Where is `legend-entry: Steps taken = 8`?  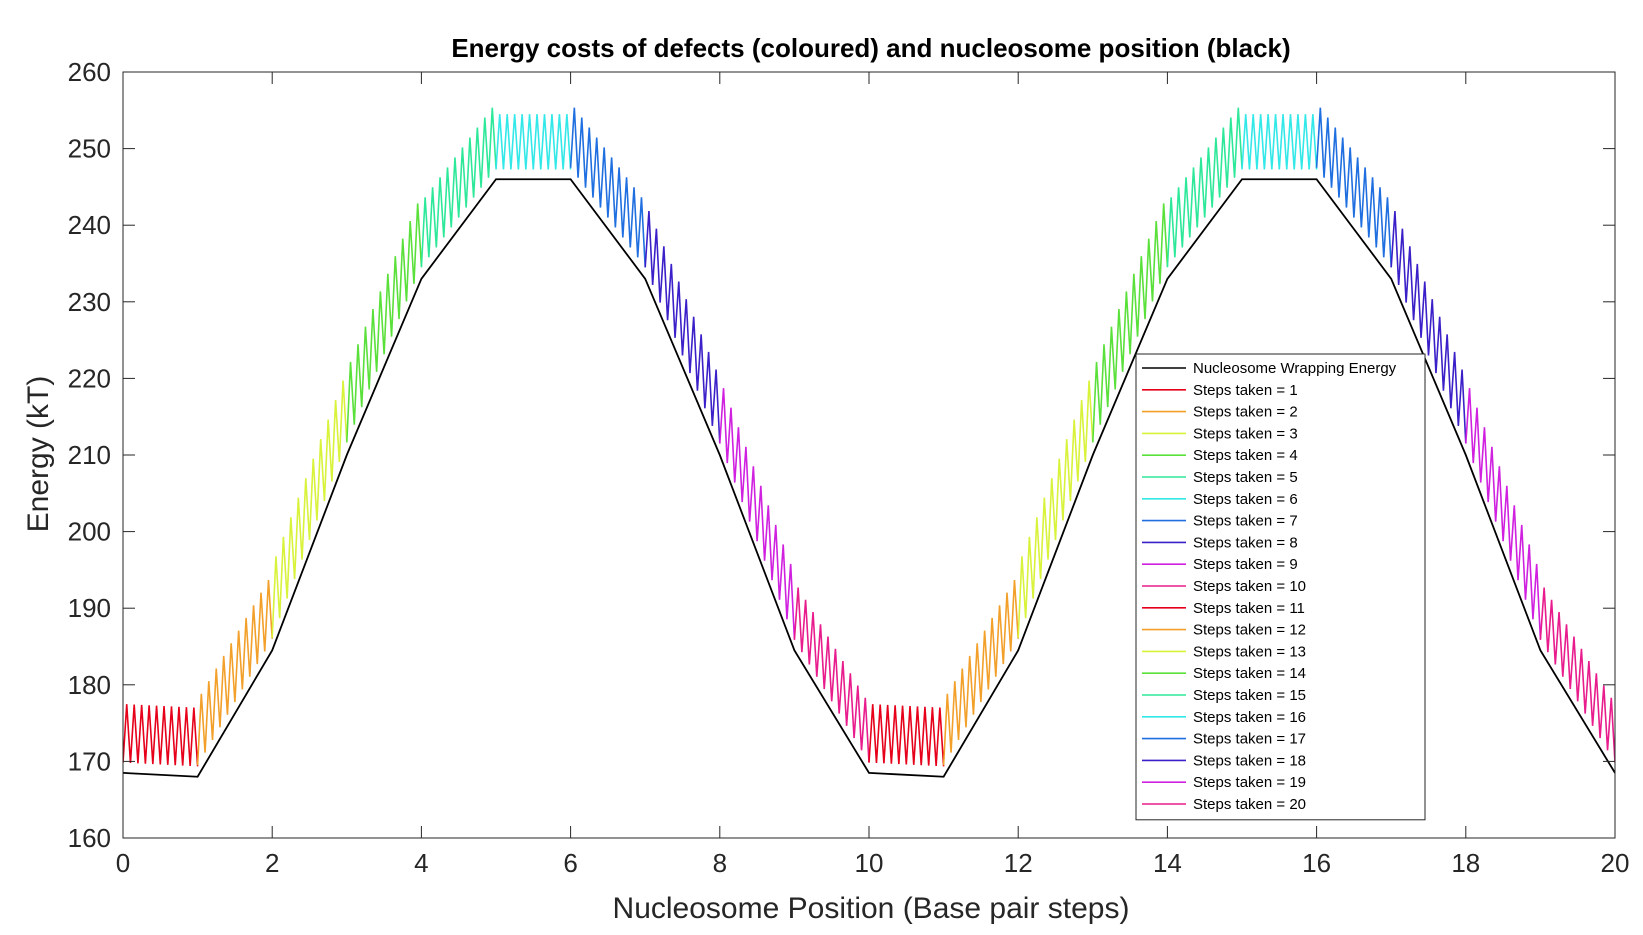
legend-entry: Steps taken = 8 is located at coordinates (1220, 542).